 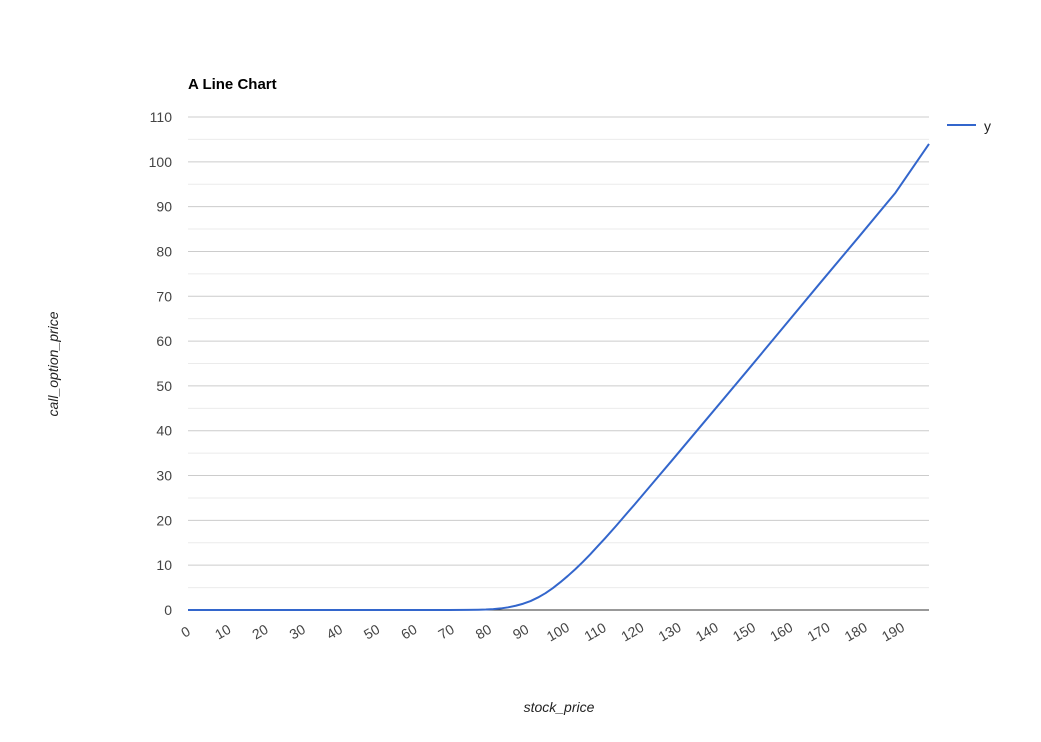 What do you see at coordinates (409, 632) in the screenshot?
I see `x-tick-label: 60` at bounding box center [409, 632].